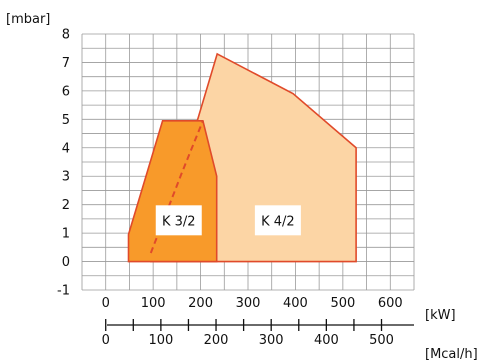 Image resolution: width=477 pixels, height=360 pixels. Describe the element at coordinates (216, 340) in the screenshot. I see `mcal-tick-label: 200` at that location.